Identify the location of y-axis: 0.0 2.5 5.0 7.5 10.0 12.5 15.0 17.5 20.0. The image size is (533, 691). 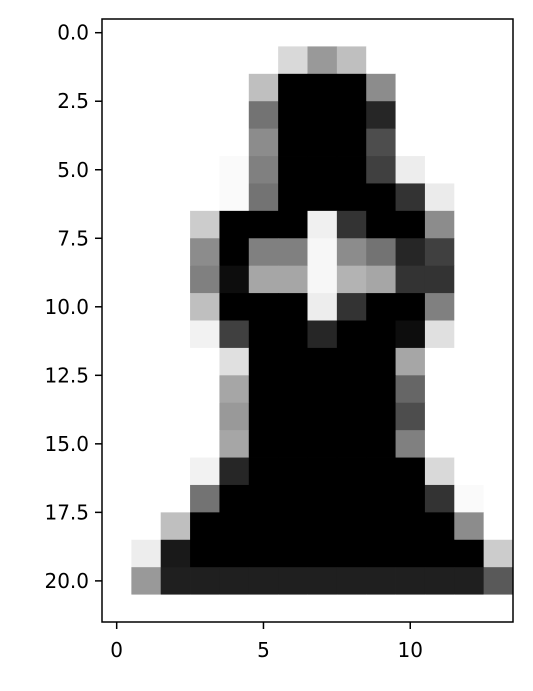
(73, 307).